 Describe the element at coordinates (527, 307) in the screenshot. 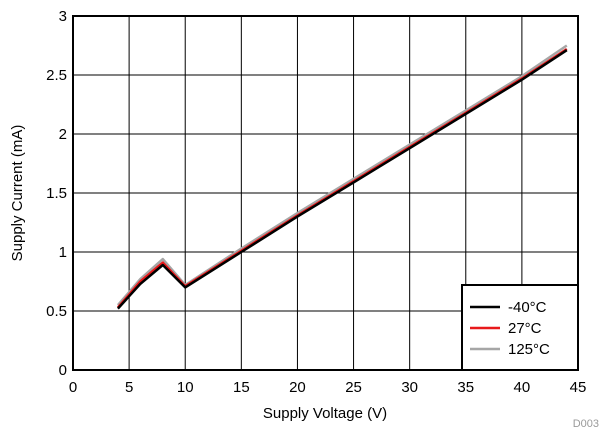

I see `legend-label: -40°C` at that location.